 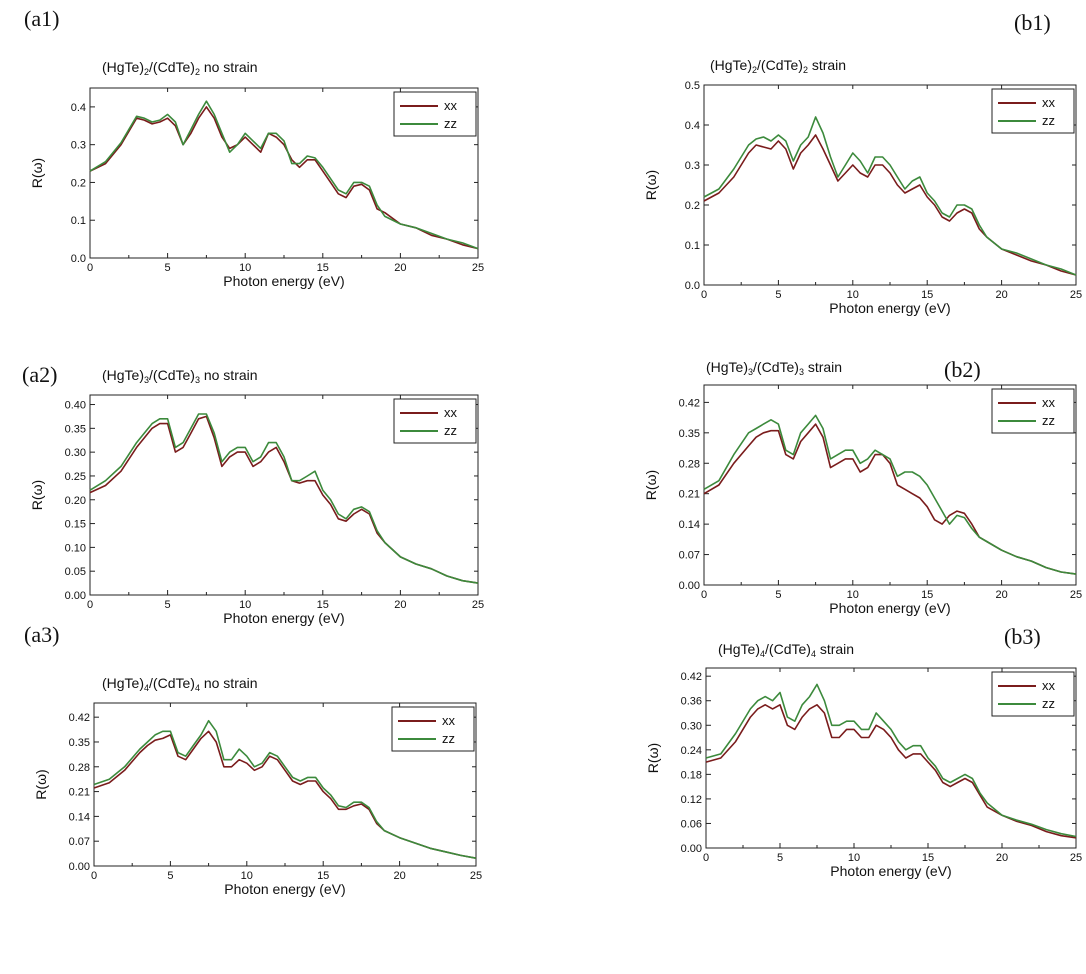 What do you see at coordinates (78, 221) in the screenshot?
I see `y-tick-label: 0.1` at bounding box center [78, 221].